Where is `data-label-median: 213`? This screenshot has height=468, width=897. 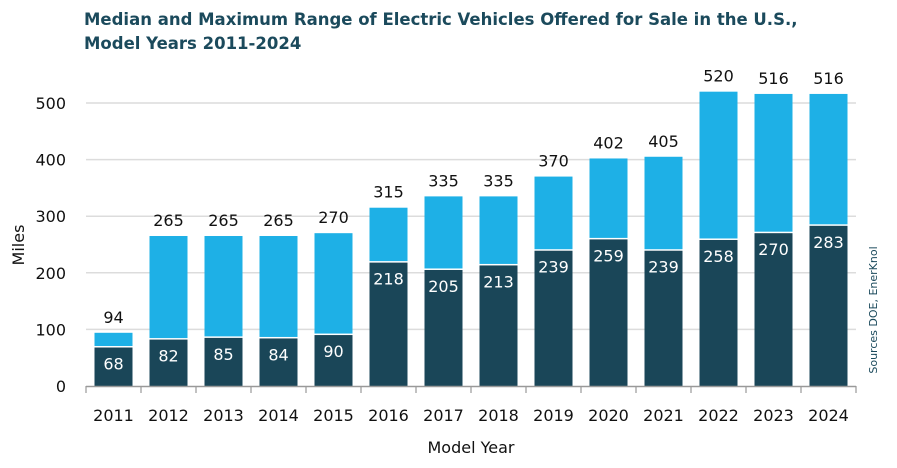
data-label-median: 213 is located at coordinates (498, 281).